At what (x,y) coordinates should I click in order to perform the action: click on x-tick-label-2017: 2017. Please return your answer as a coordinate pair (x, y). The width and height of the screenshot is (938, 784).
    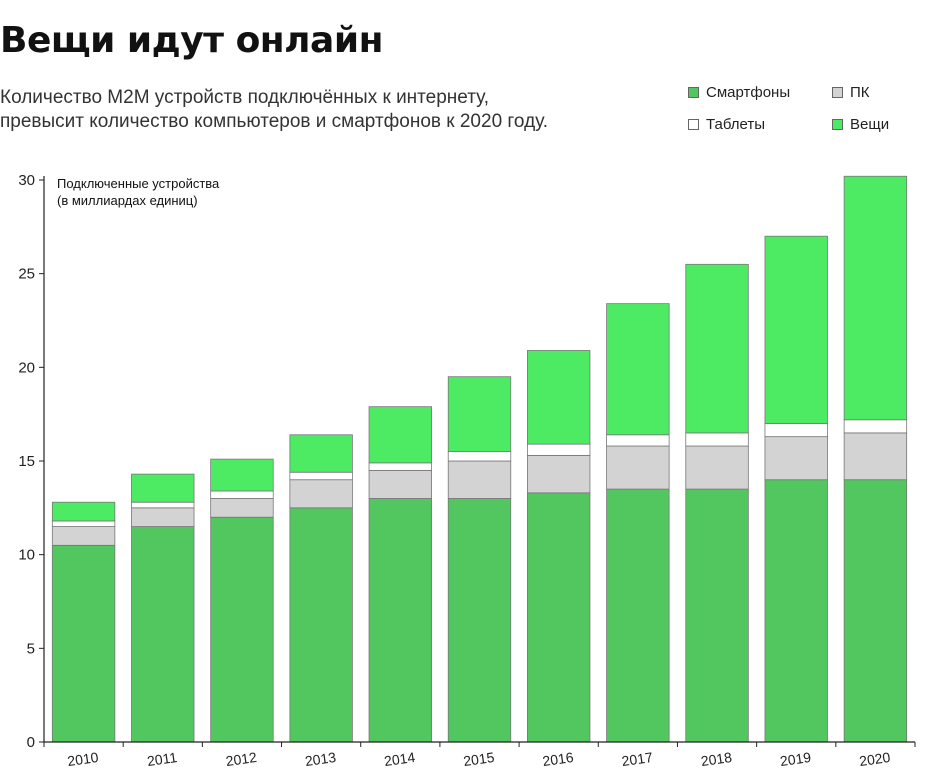
    Looking at the image, I should click on (637, 759).